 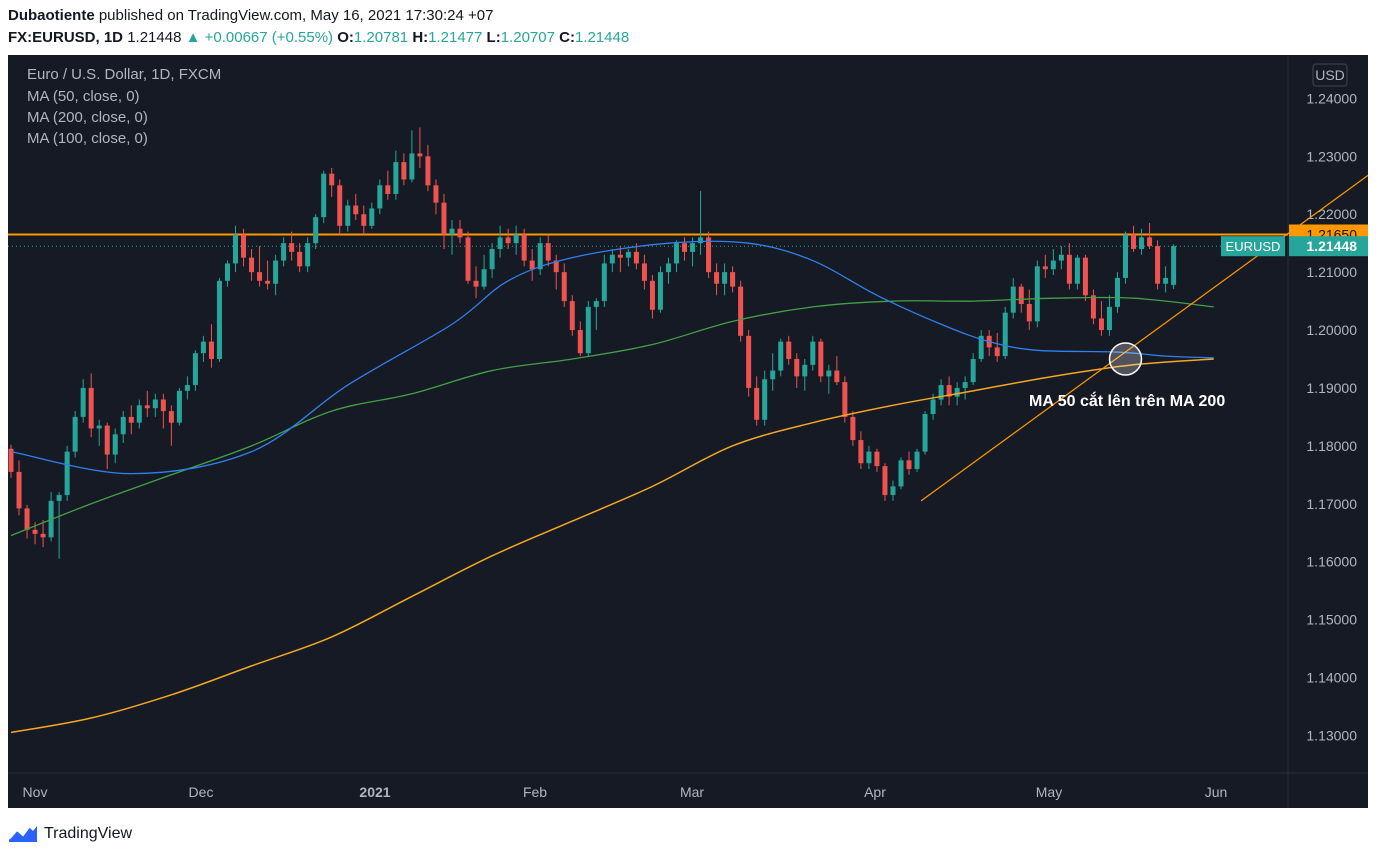 I want to click on annotation-text: MA 50 cắt lên trên MA 200, so click(x=1127, y=400).